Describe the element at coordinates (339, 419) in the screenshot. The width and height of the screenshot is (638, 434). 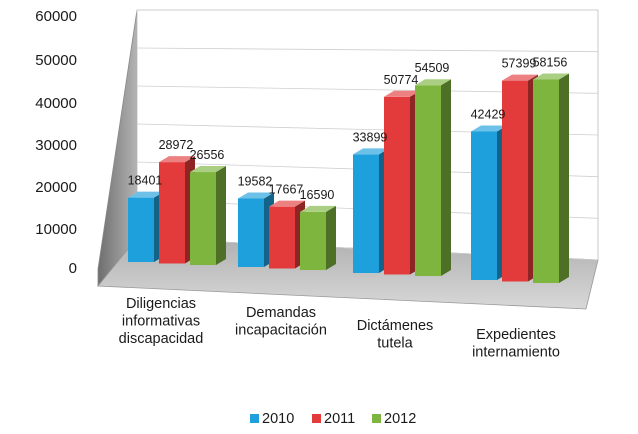
I see `legend-label: 2011` at that location.